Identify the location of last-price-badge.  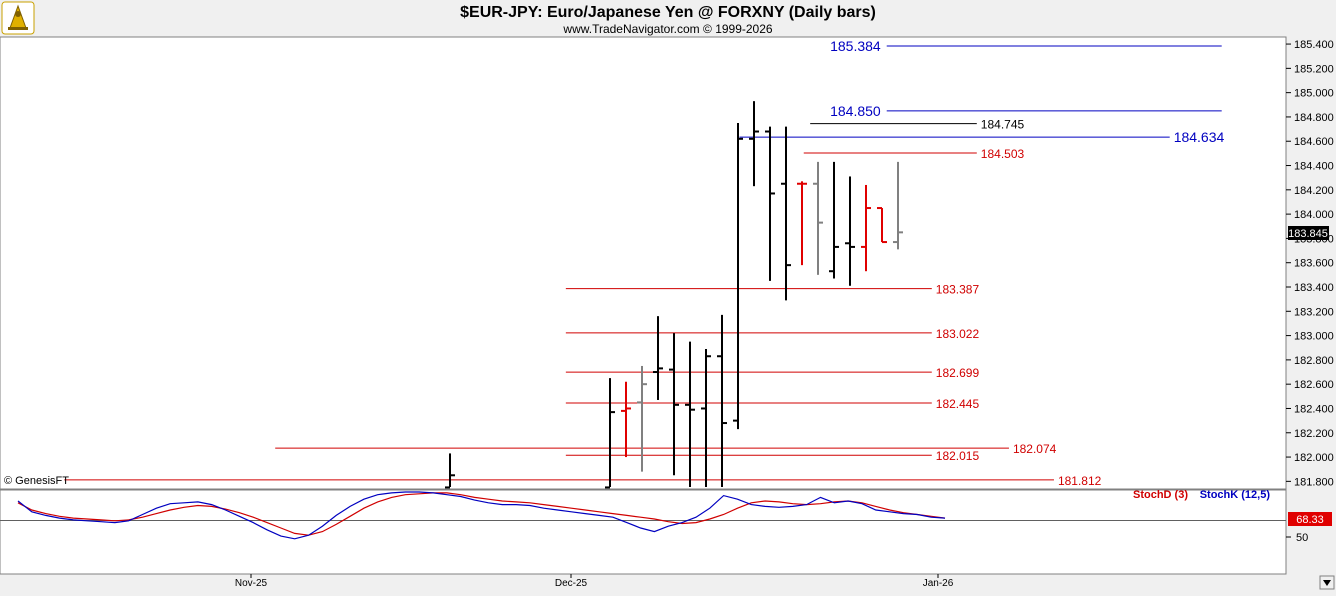
(1308, 233).